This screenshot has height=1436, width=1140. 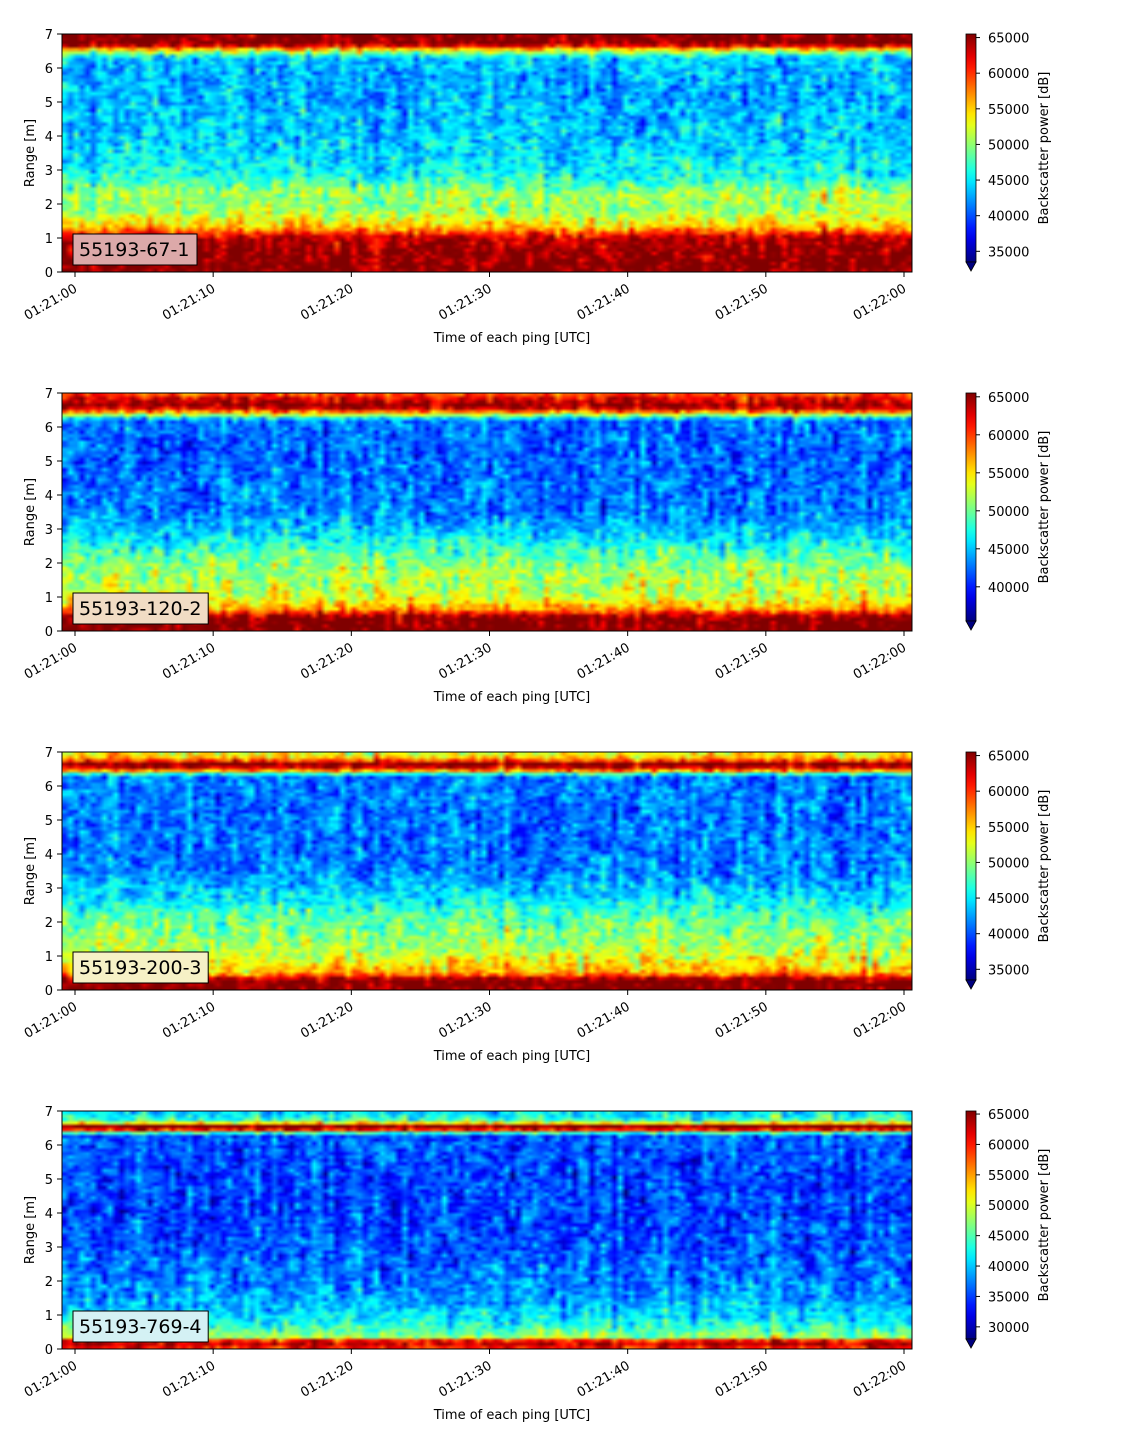 I want to click on sensor-label: 55193-120-2, so click(x=140, y=609).